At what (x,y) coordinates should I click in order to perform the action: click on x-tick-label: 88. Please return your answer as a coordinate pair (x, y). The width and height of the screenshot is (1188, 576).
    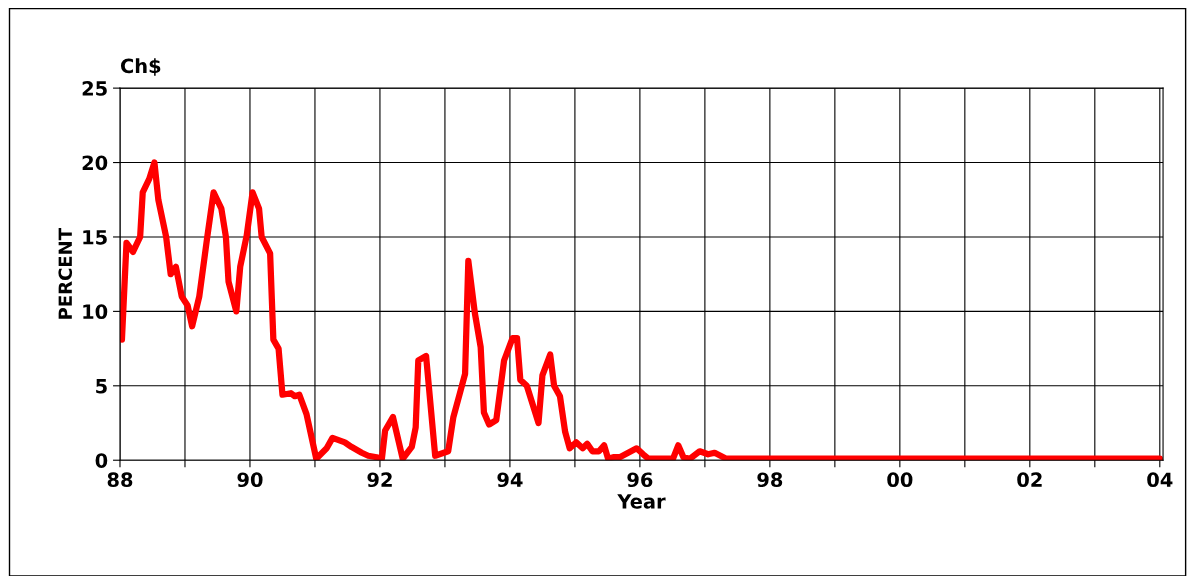
    Looking at the image, I should click on (120, 480).